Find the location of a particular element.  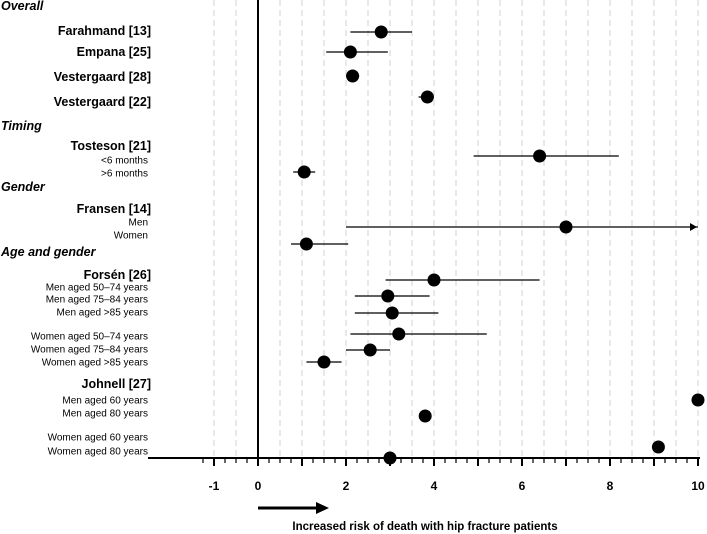

study-label: Tosteson [21] is located at coordinates (111, 146).